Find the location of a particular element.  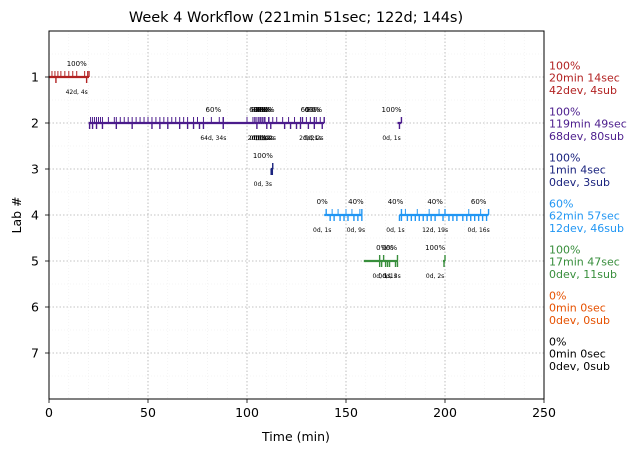

lab-4-summary-line: 60% is located at coordinates (561, 204).